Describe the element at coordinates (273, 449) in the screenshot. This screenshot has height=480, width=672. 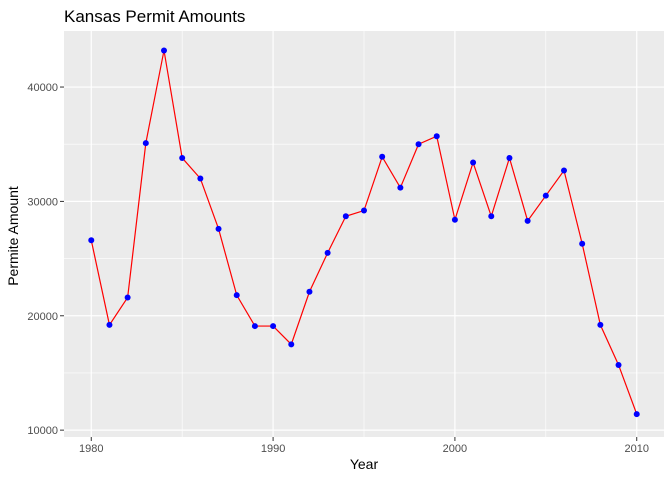
I see `x-tick-label: 1990` at that location.